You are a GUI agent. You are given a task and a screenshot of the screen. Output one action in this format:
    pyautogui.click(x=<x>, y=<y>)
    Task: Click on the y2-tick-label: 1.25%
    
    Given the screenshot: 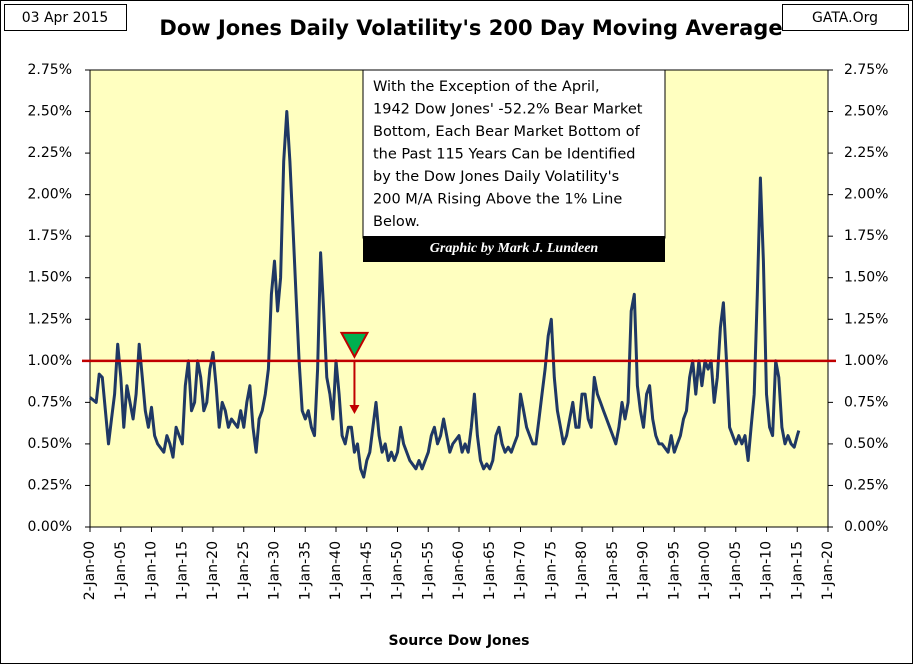 What is the action you would take?
    pyautogui.click(x=866, y=319)
    